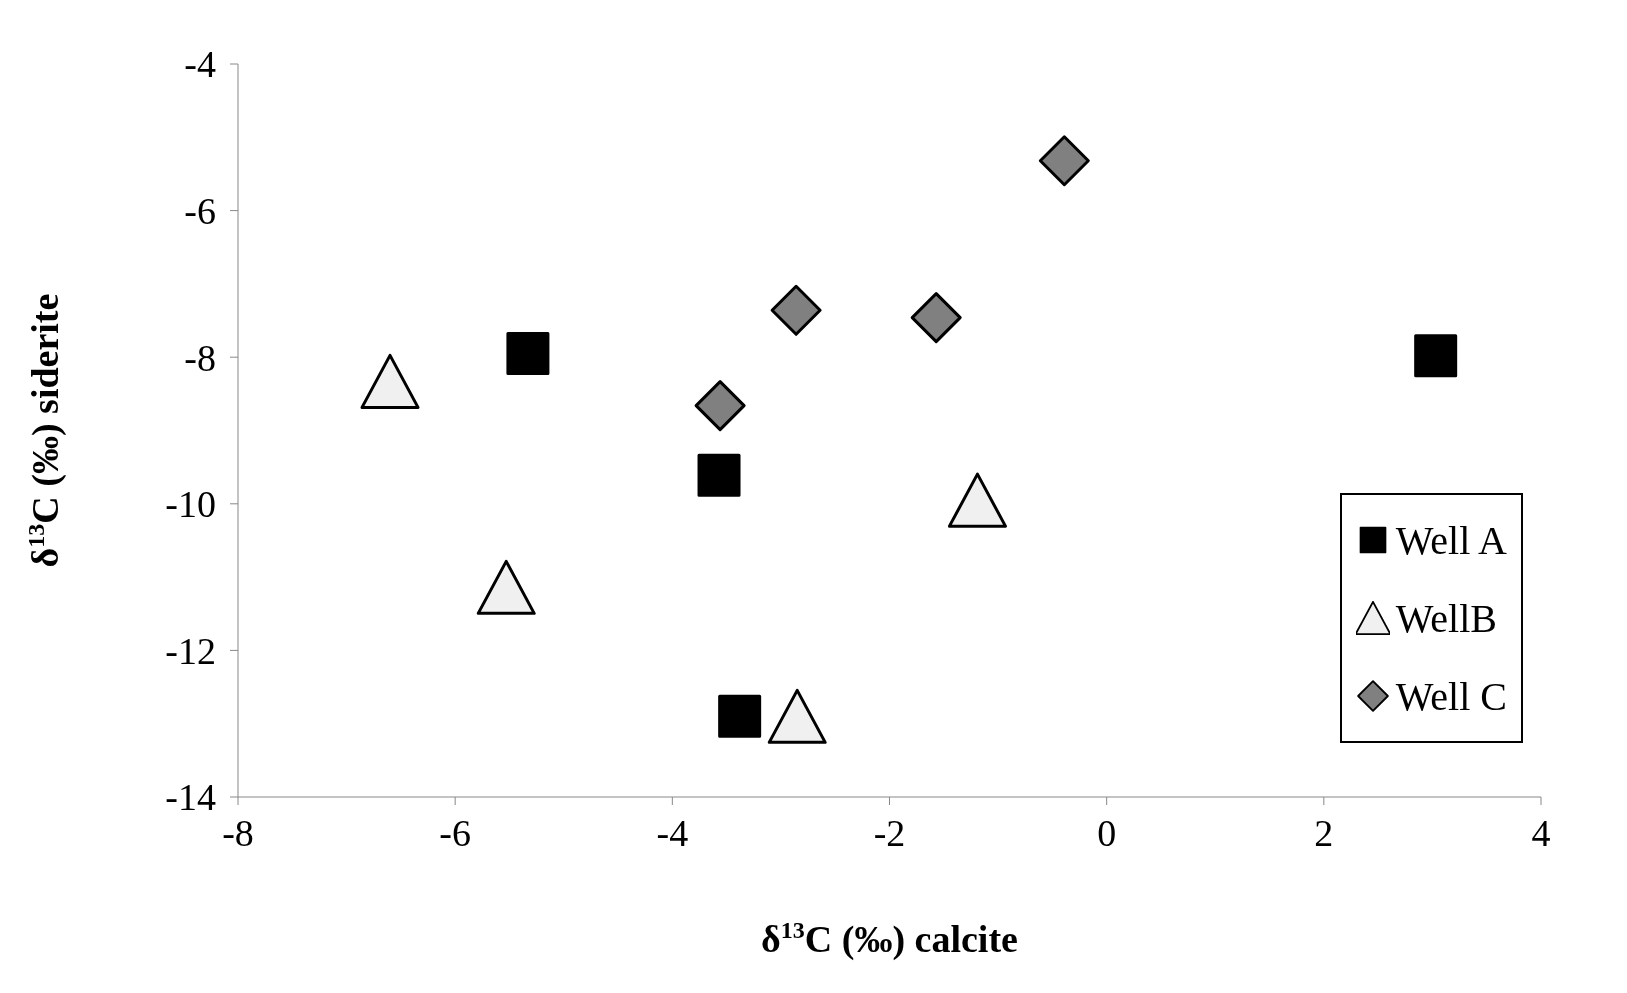 The width and height of the screenshot is (1627, 993). What do you see at coordinates (1451, 540) in the screenshot?
I see `legend-label: Well A` at bounding box center [1451, 540].